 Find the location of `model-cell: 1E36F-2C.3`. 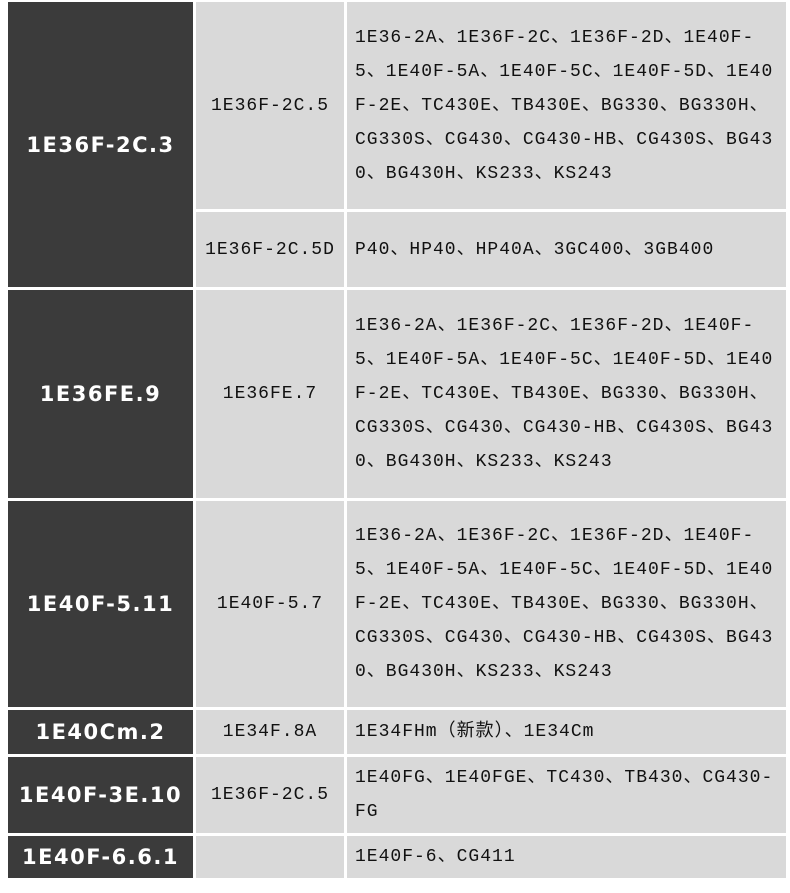

model-cell: 1E36F-2C.3 is located at coordinates (100, 144).